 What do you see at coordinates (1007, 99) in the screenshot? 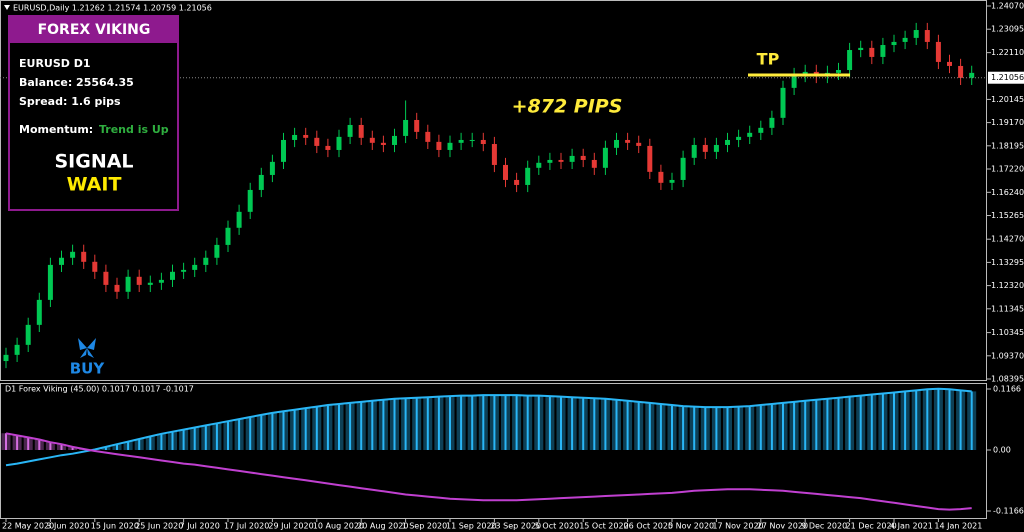
I see `y-tick-label: 1.20145` at bounding box center [1007, 99].